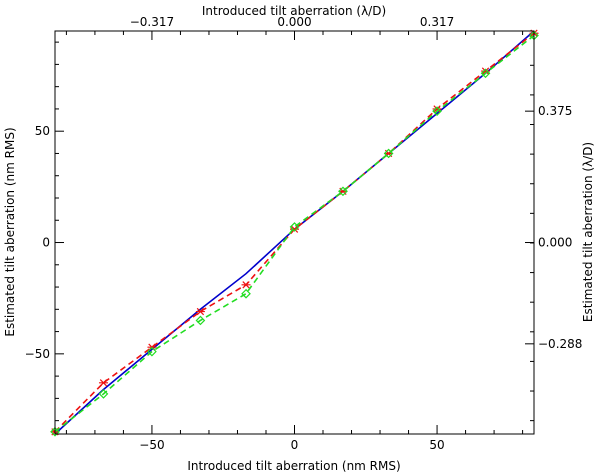 Image resolution: width=600 pixels, height=474 pixels. What do you see at coordinates (555, 243) in the screenshot?
I see `y-right-tick-label: 0.000` at bounding box center [555, 243].